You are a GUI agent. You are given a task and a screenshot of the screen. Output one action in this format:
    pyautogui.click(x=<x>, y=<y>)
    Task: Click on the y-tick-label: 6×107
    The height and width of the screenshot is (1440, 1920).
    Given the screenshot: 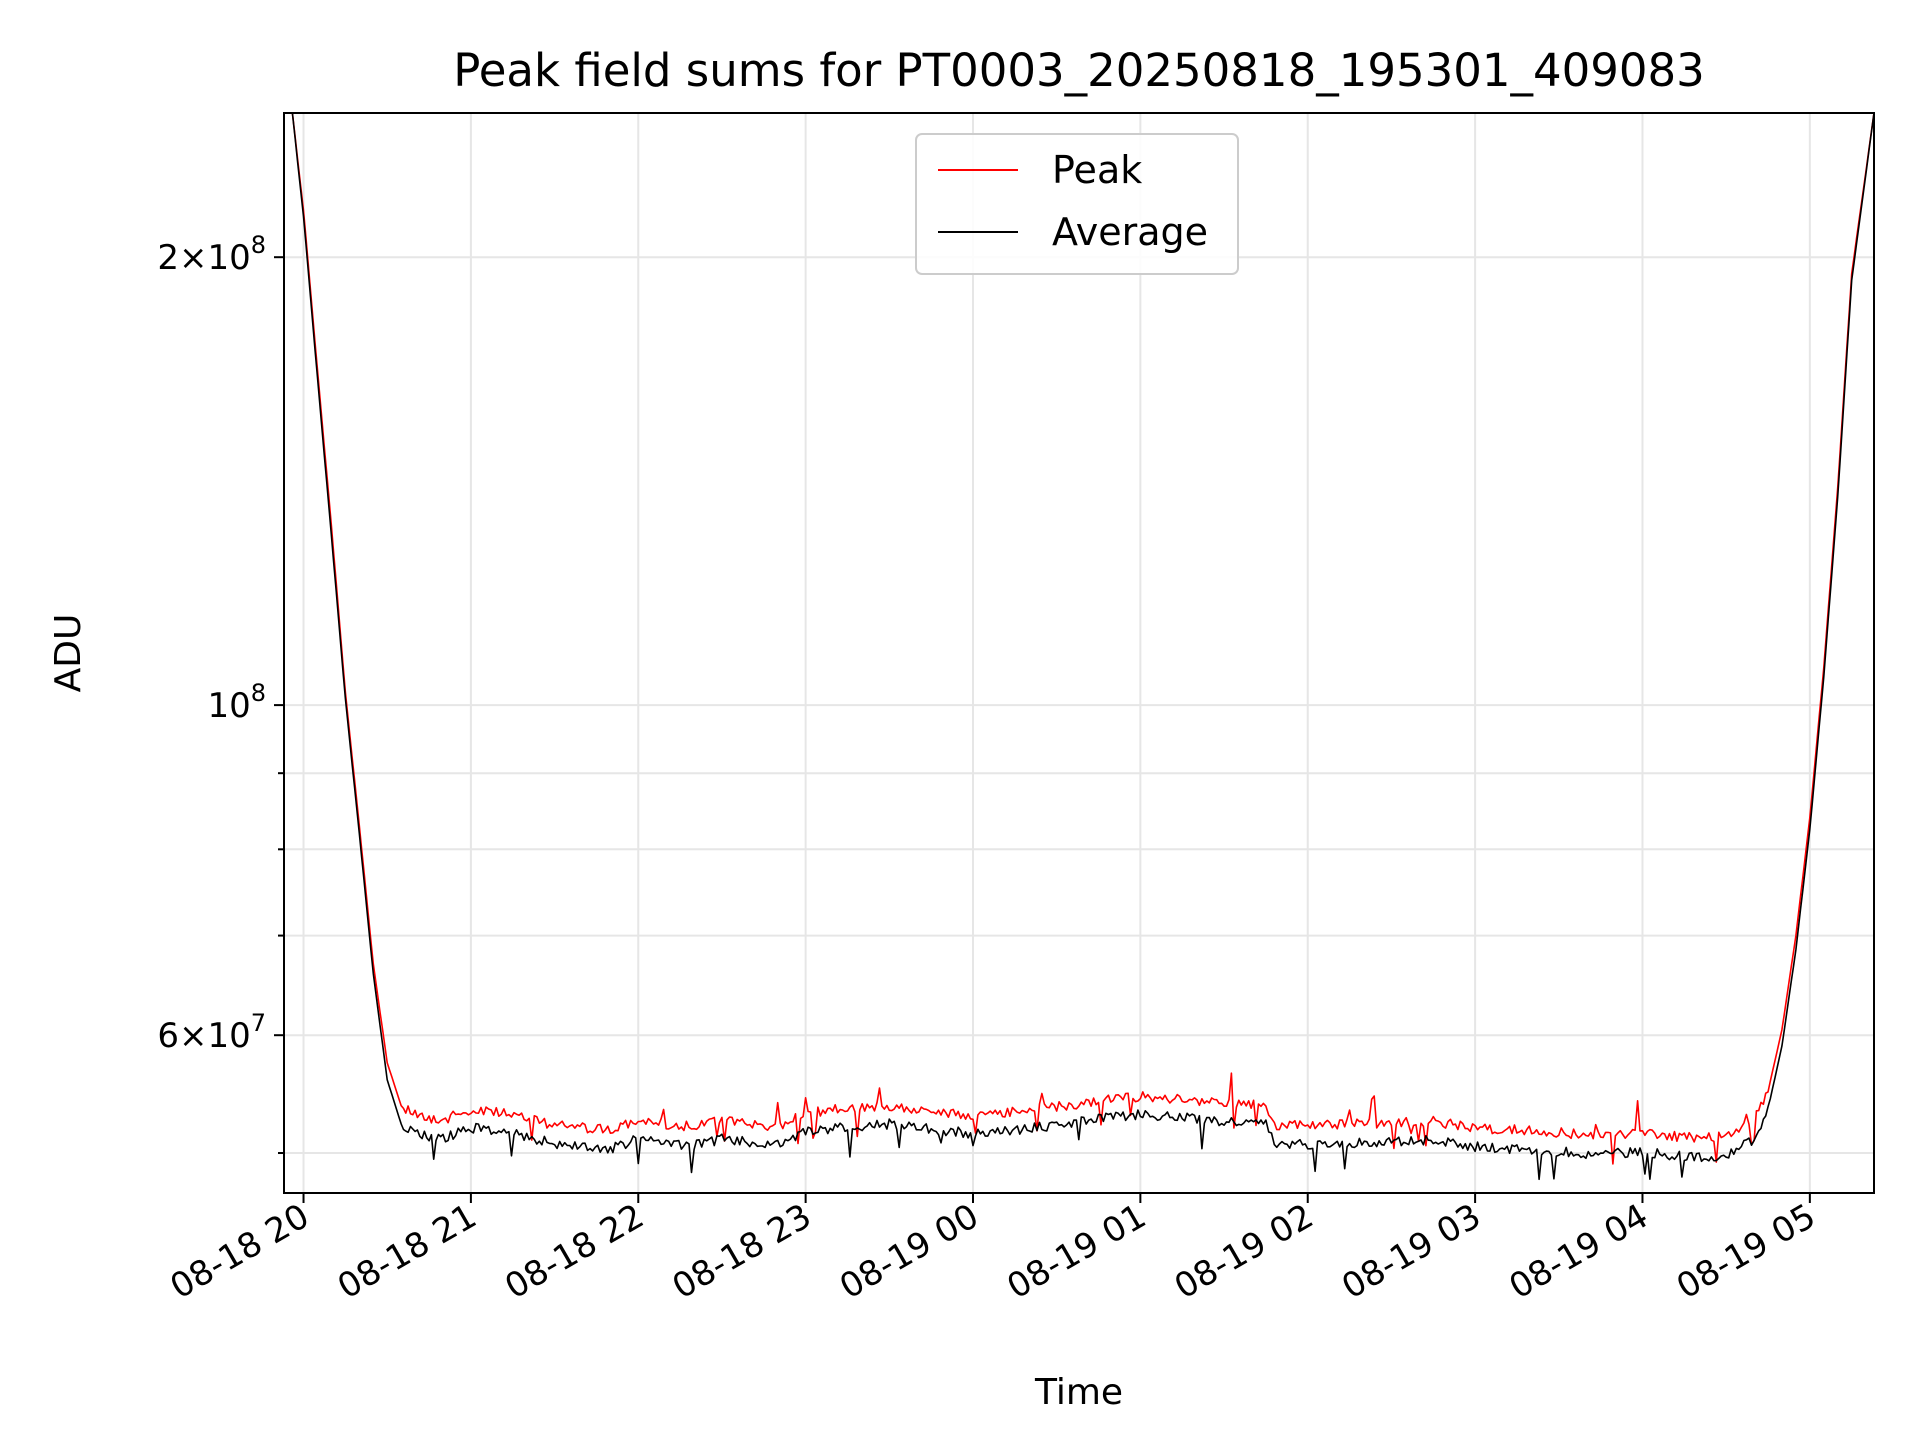 What is the action you would take?
    pyautogui.click(x=211, y=1032)
    